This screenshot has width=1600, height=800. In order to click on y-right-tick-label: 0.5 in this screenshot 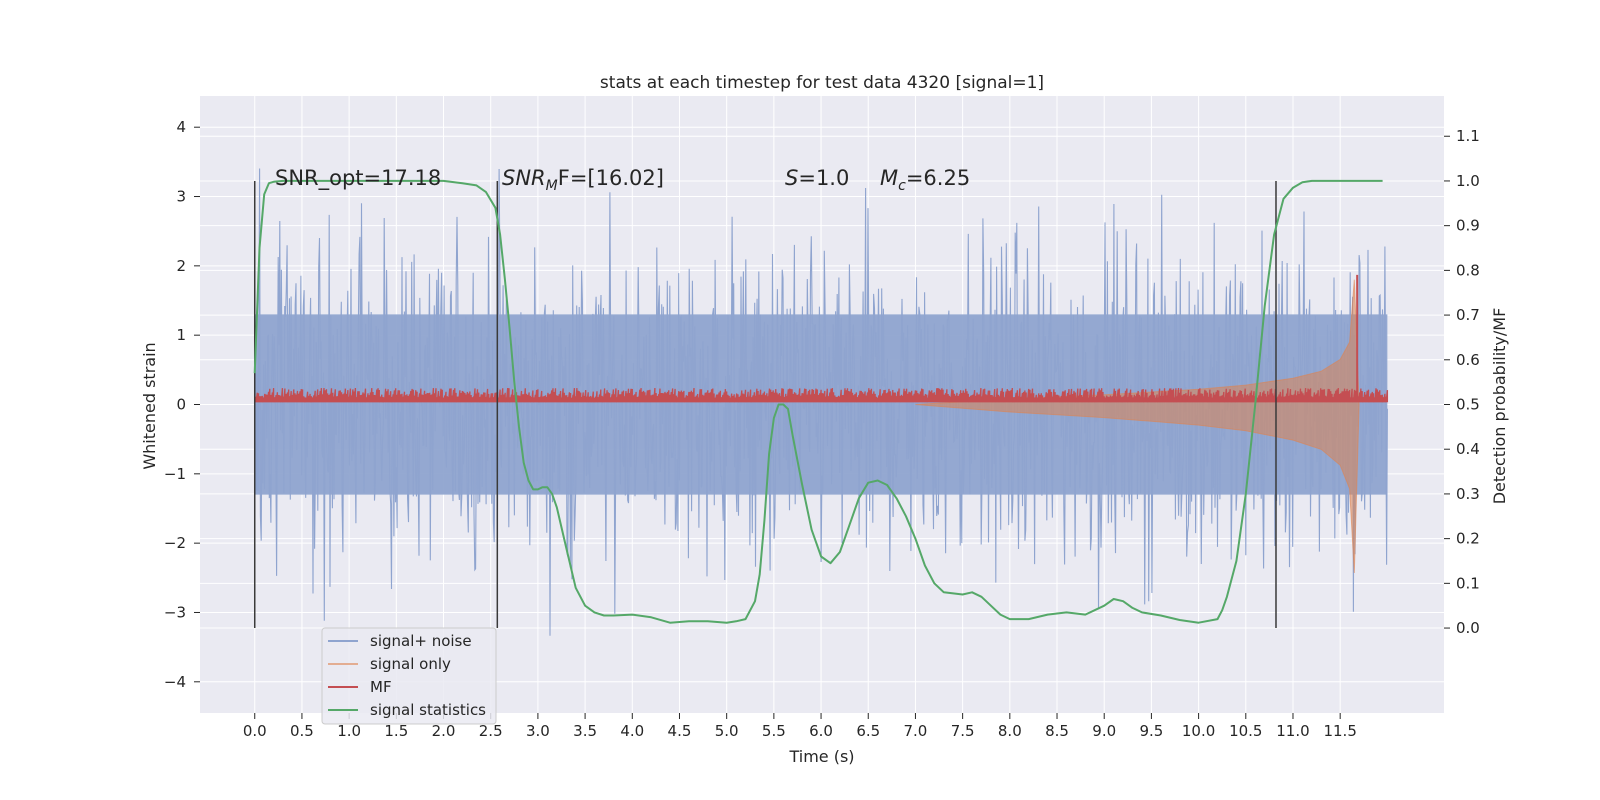, I will do `click(1468, 405)`.